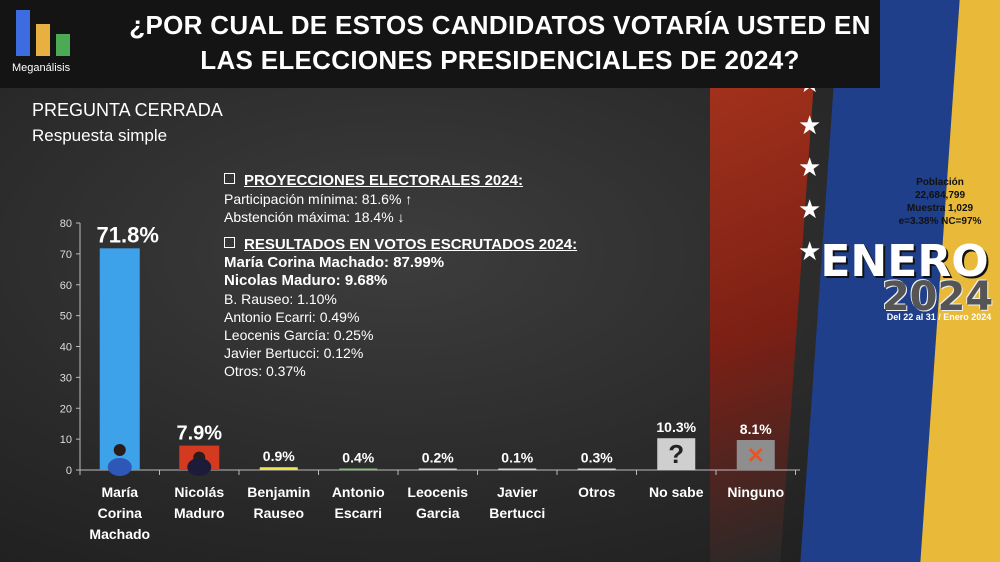  What do you see at coordinates (937, 297) in the screenshot?
I see `year-badge: 2024` at bounding box center [937, 297].